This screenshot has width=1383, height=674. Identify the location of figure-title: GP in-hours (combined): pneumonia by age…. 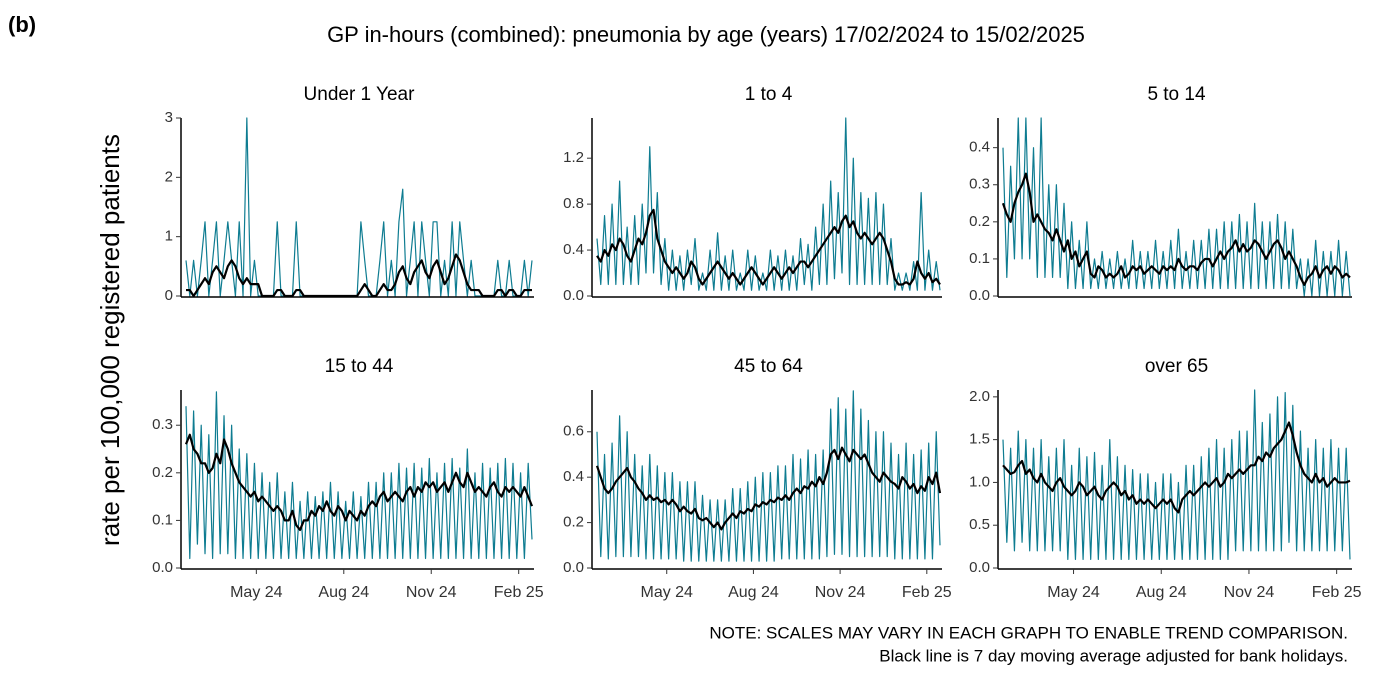
(706, 34).